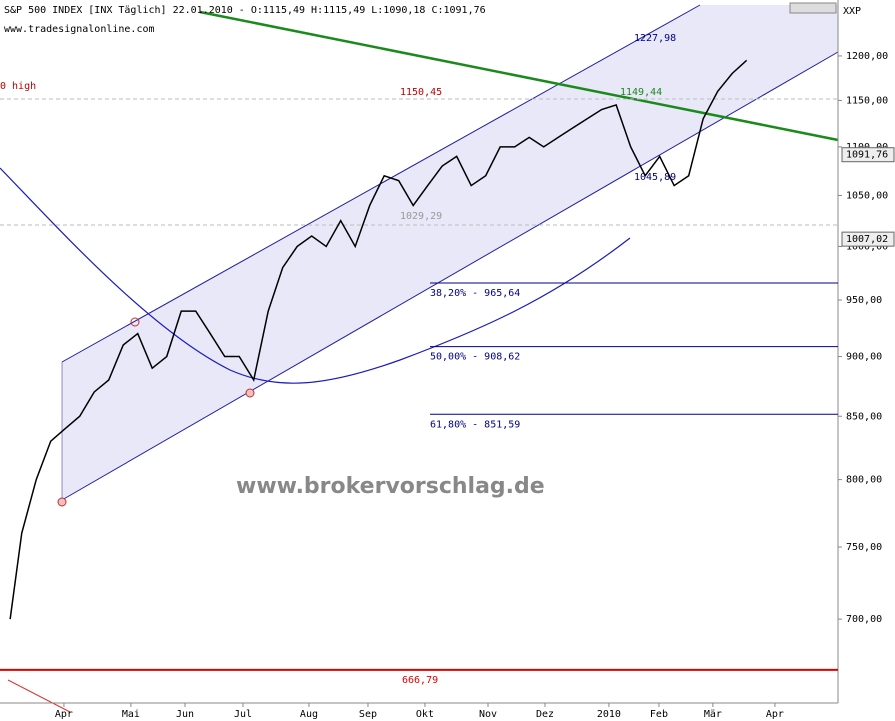  I want to click on x-tick-label: Sep, so click(368, 714).